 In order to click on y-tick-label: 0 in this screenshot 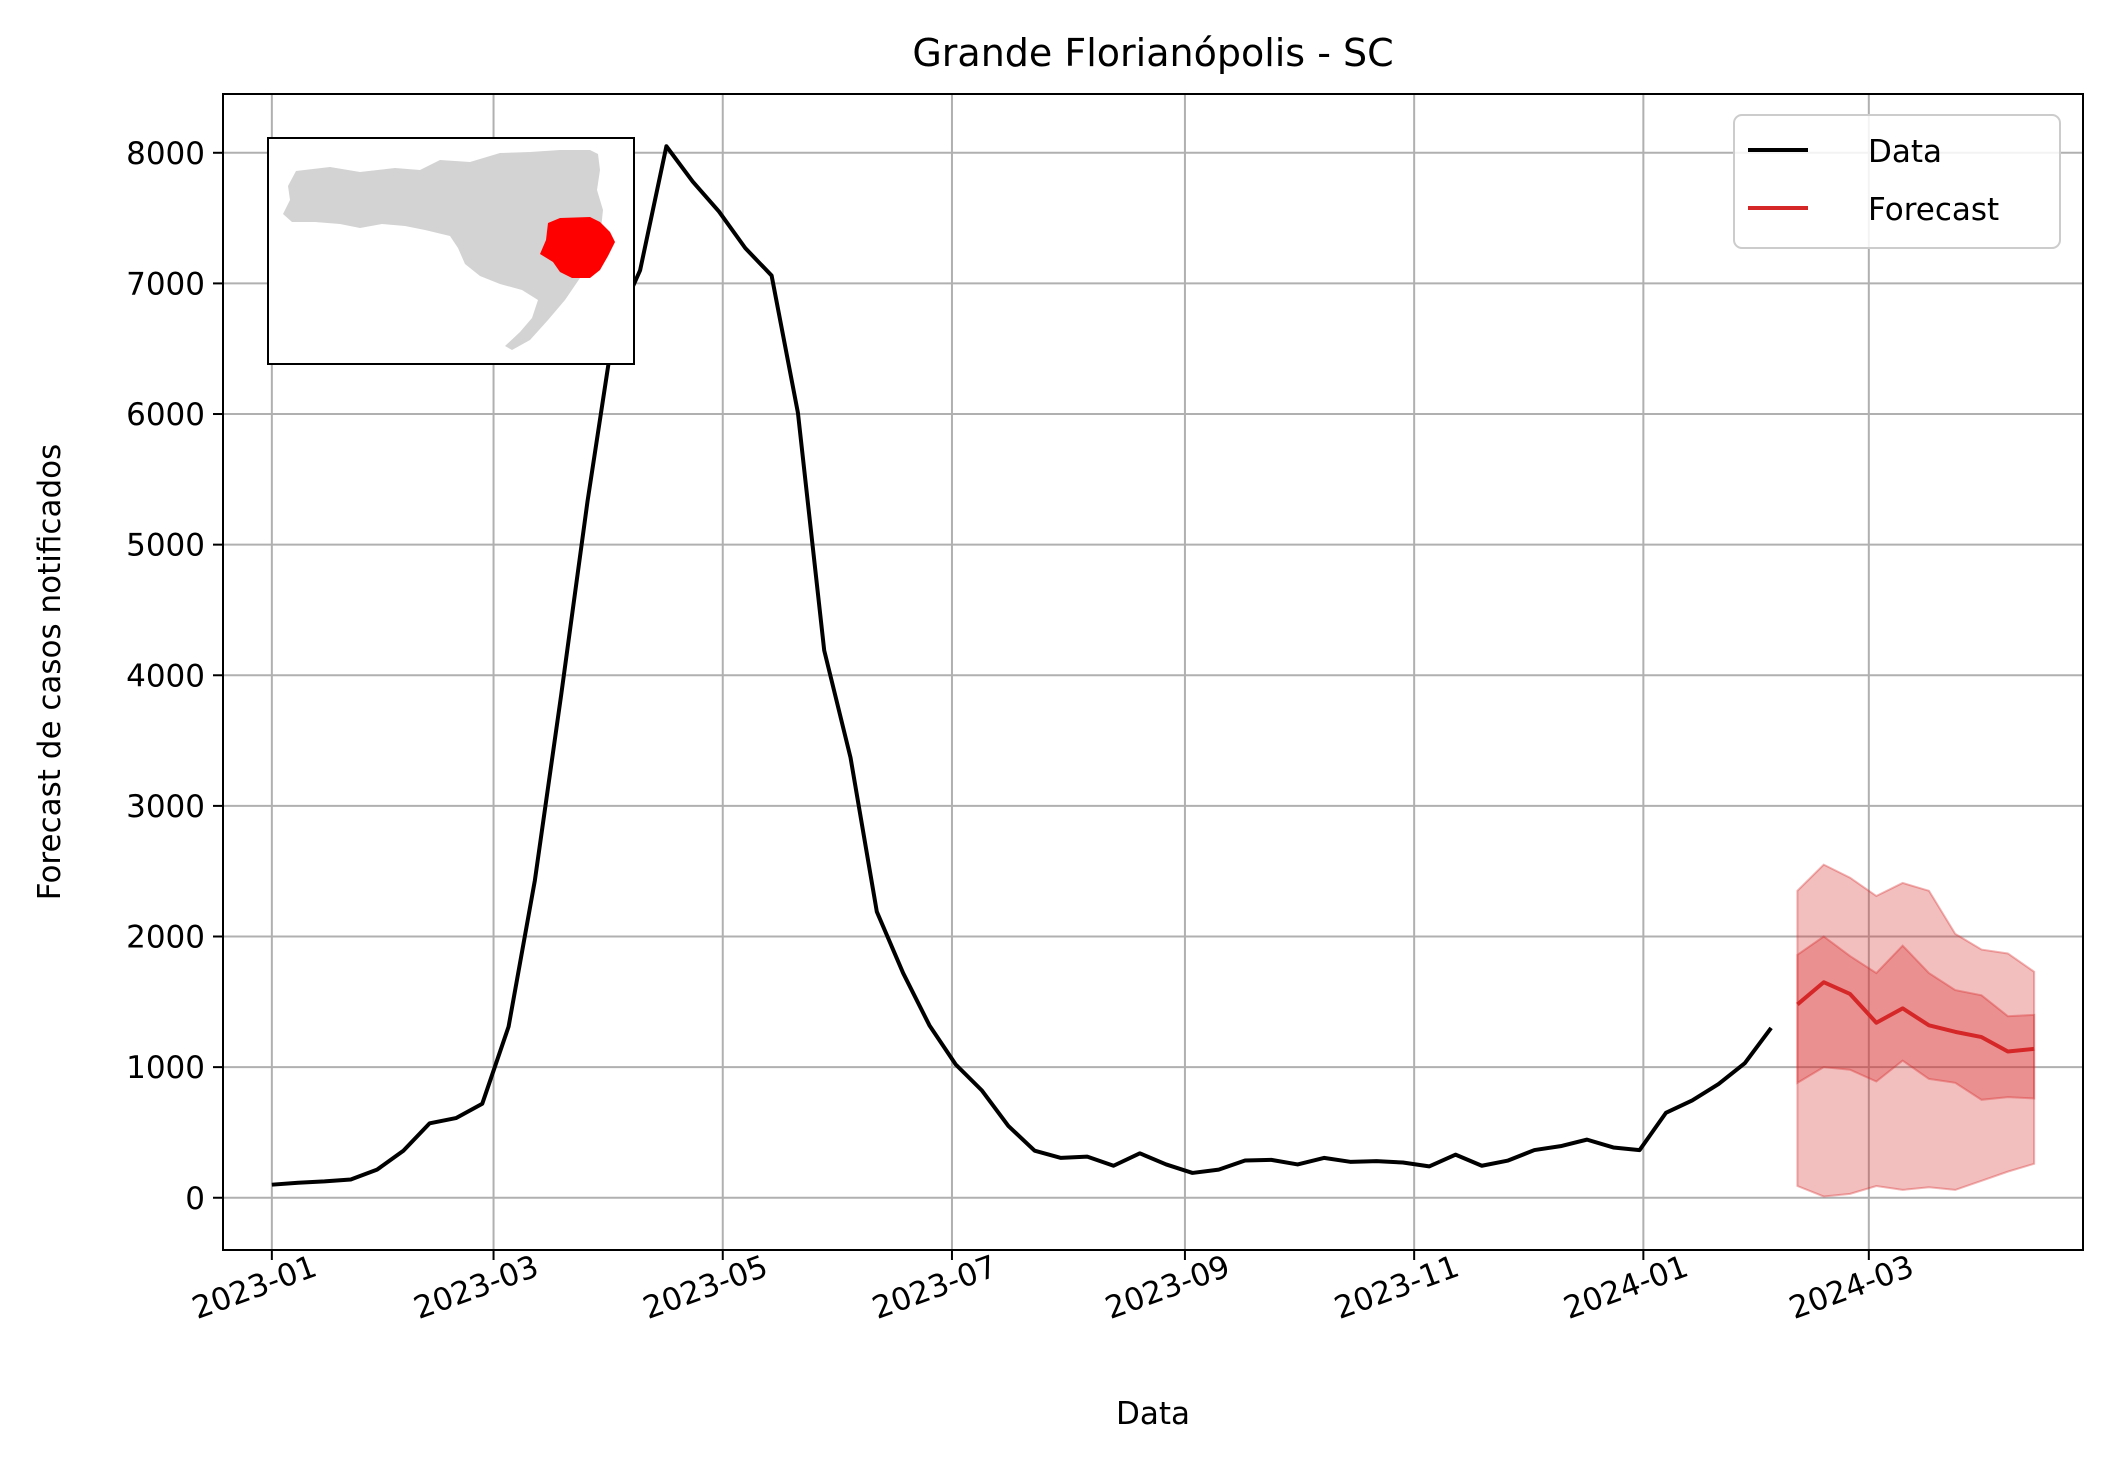, I will do `click(195, 1199)`.